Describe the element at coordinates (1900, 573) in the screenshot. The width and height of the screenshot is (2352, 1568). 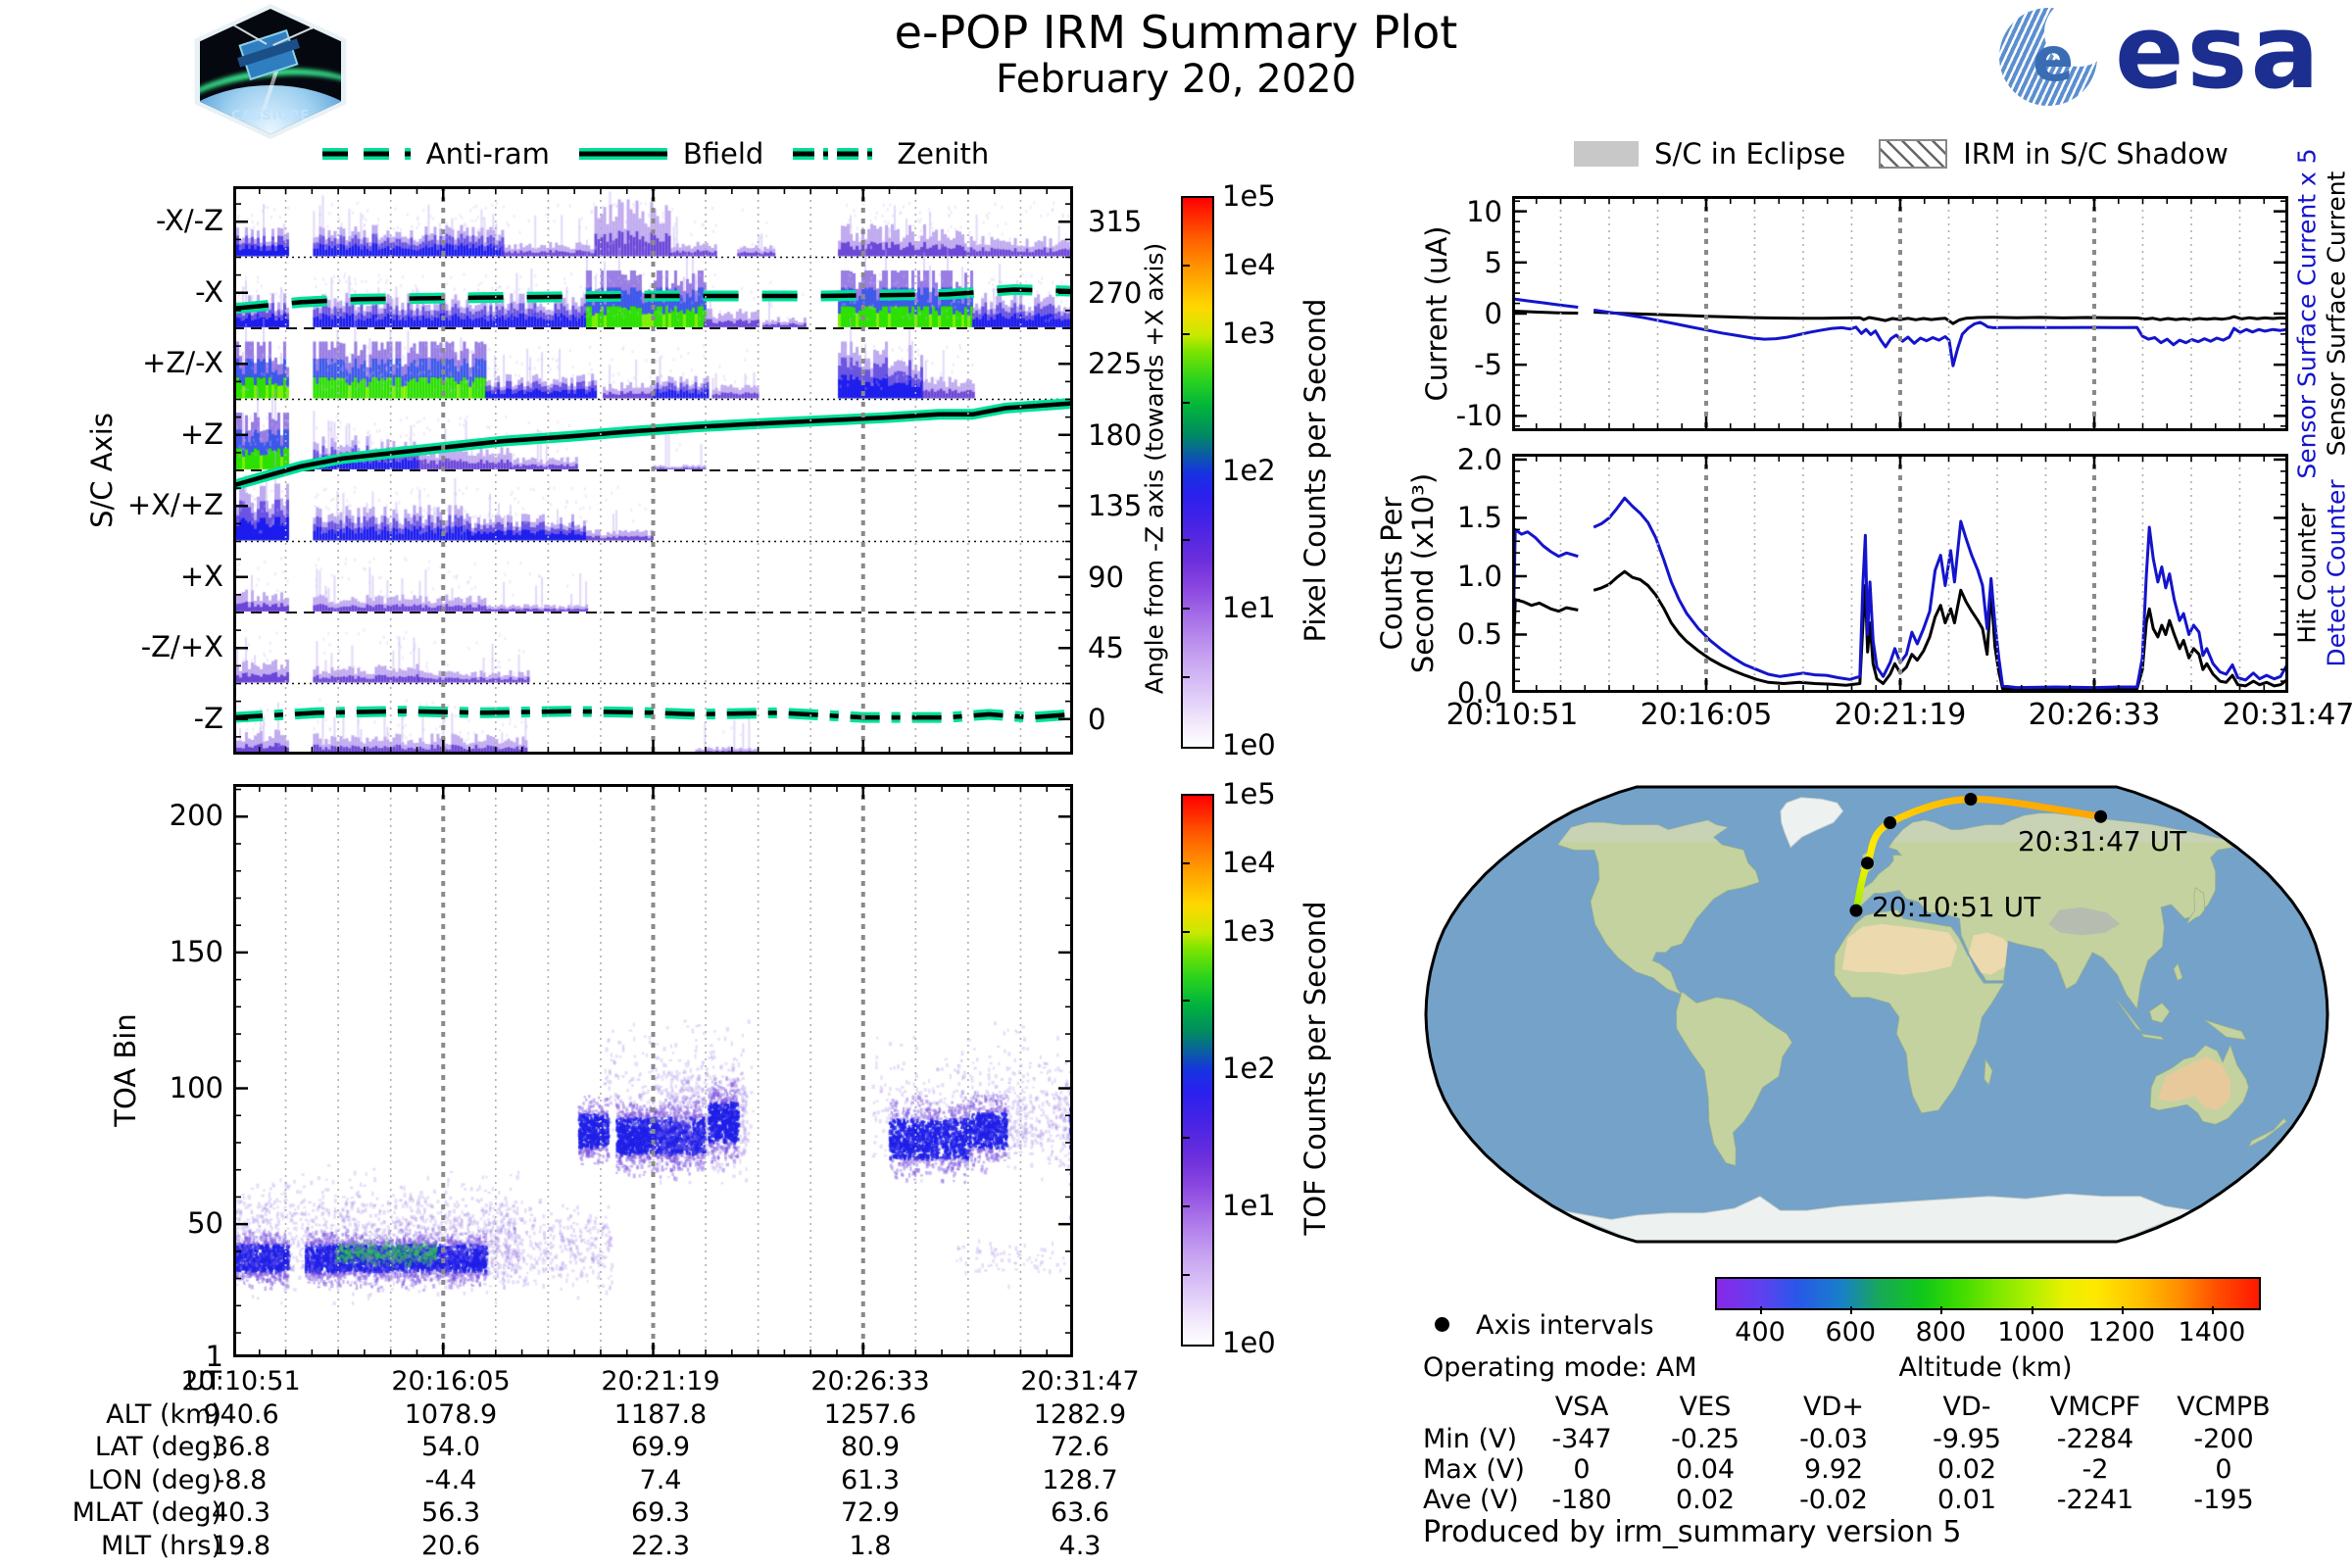
I see `counter-rates-plot` at that location.